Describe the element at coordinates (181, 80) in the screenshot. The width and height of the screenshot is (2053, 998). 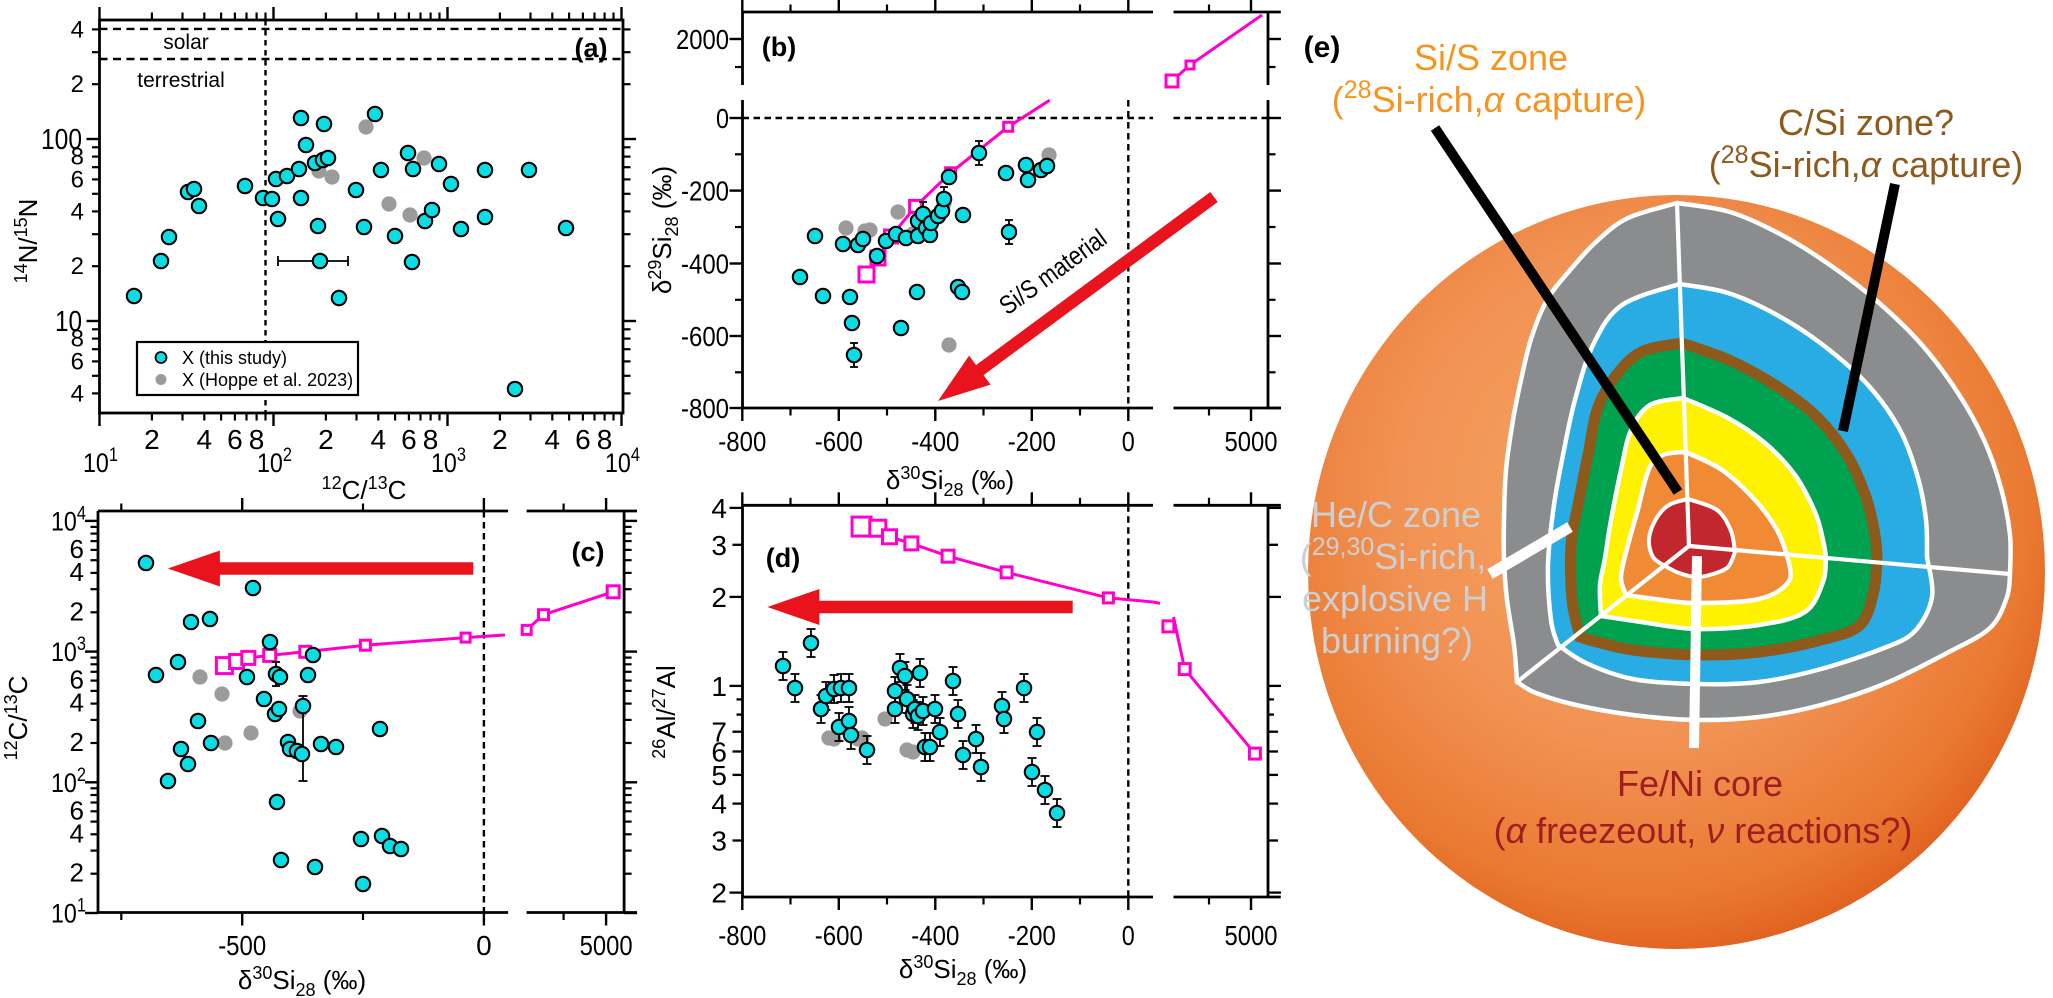
I see `svg-text: terrestrial` at that location.